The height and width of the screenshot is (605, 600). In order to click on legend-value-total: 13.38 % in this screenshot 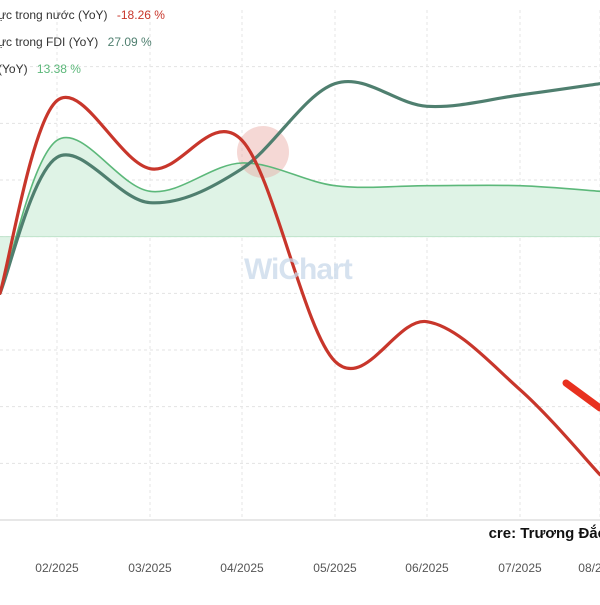, I will do `click(59, 69)`.